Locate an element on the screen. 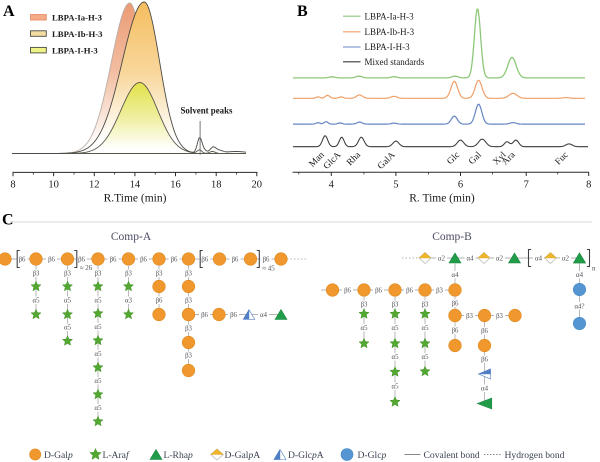 The width and height of the screenshot is (600, 462). svg-text: 10 is located at coordinates (53, 185).